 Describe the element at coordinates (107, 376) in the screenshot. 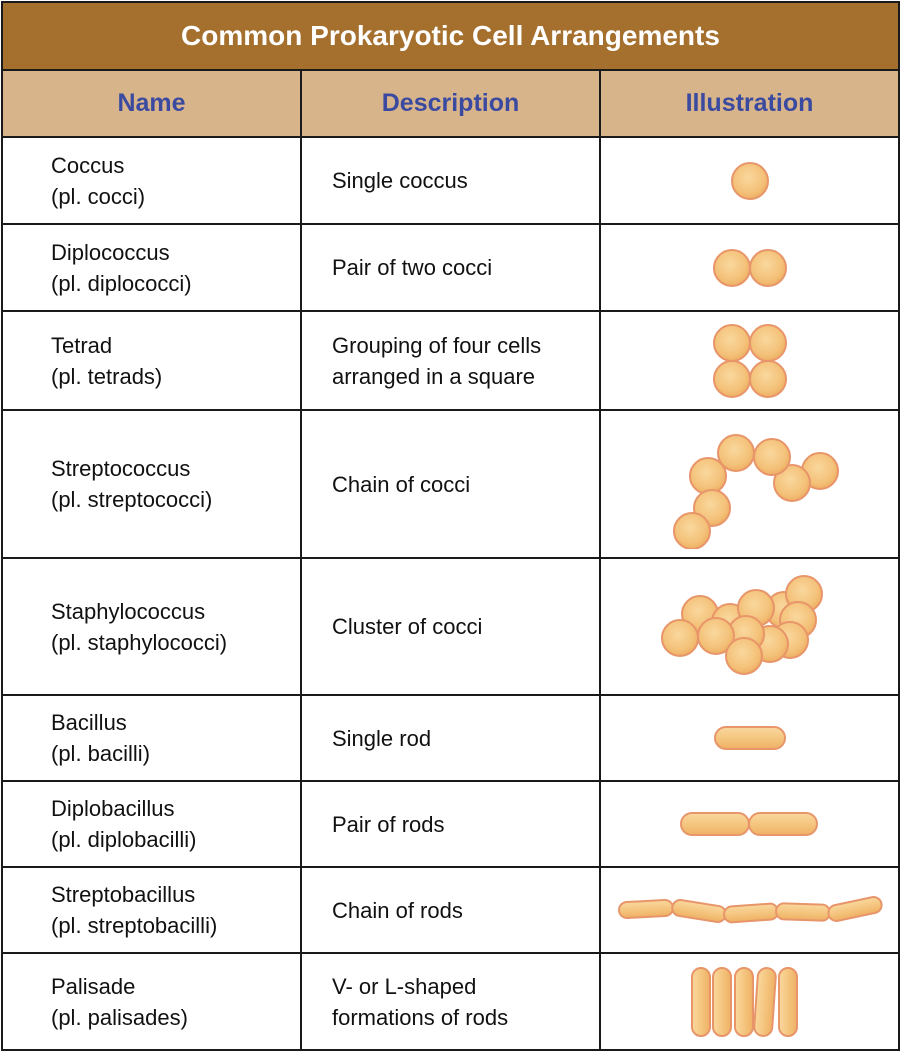

I see `plural-text: (pl. tetrads)` at that location.